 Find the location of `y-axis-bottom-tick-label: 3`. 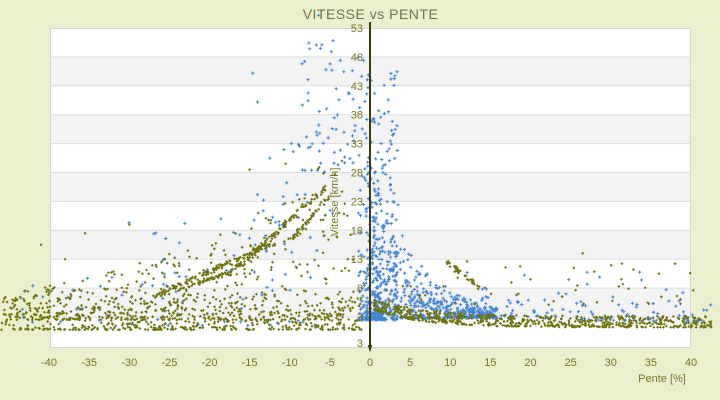

y-axis-bottom-tick-label: 3 is located at coordinates (360, 344).